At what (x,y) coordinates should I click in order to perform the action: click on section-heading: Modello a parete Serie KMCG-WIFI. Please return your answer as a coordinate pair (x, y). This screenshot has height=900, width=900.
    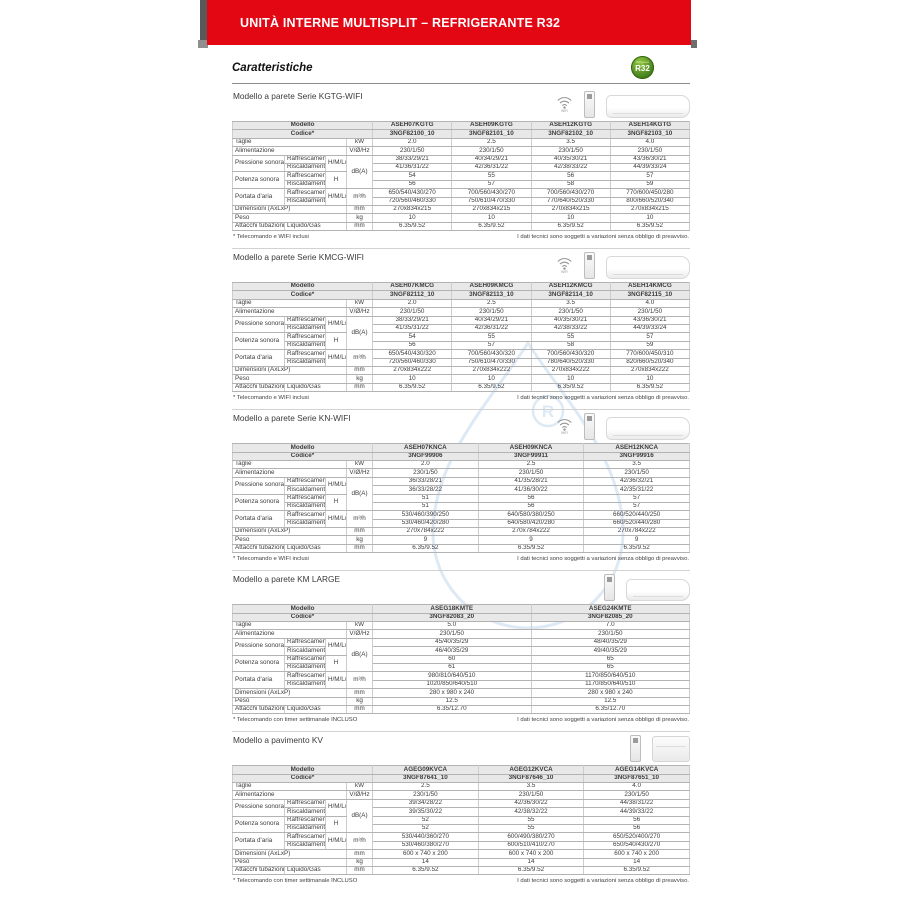
    Looking at the image, I should click on (298, 257).